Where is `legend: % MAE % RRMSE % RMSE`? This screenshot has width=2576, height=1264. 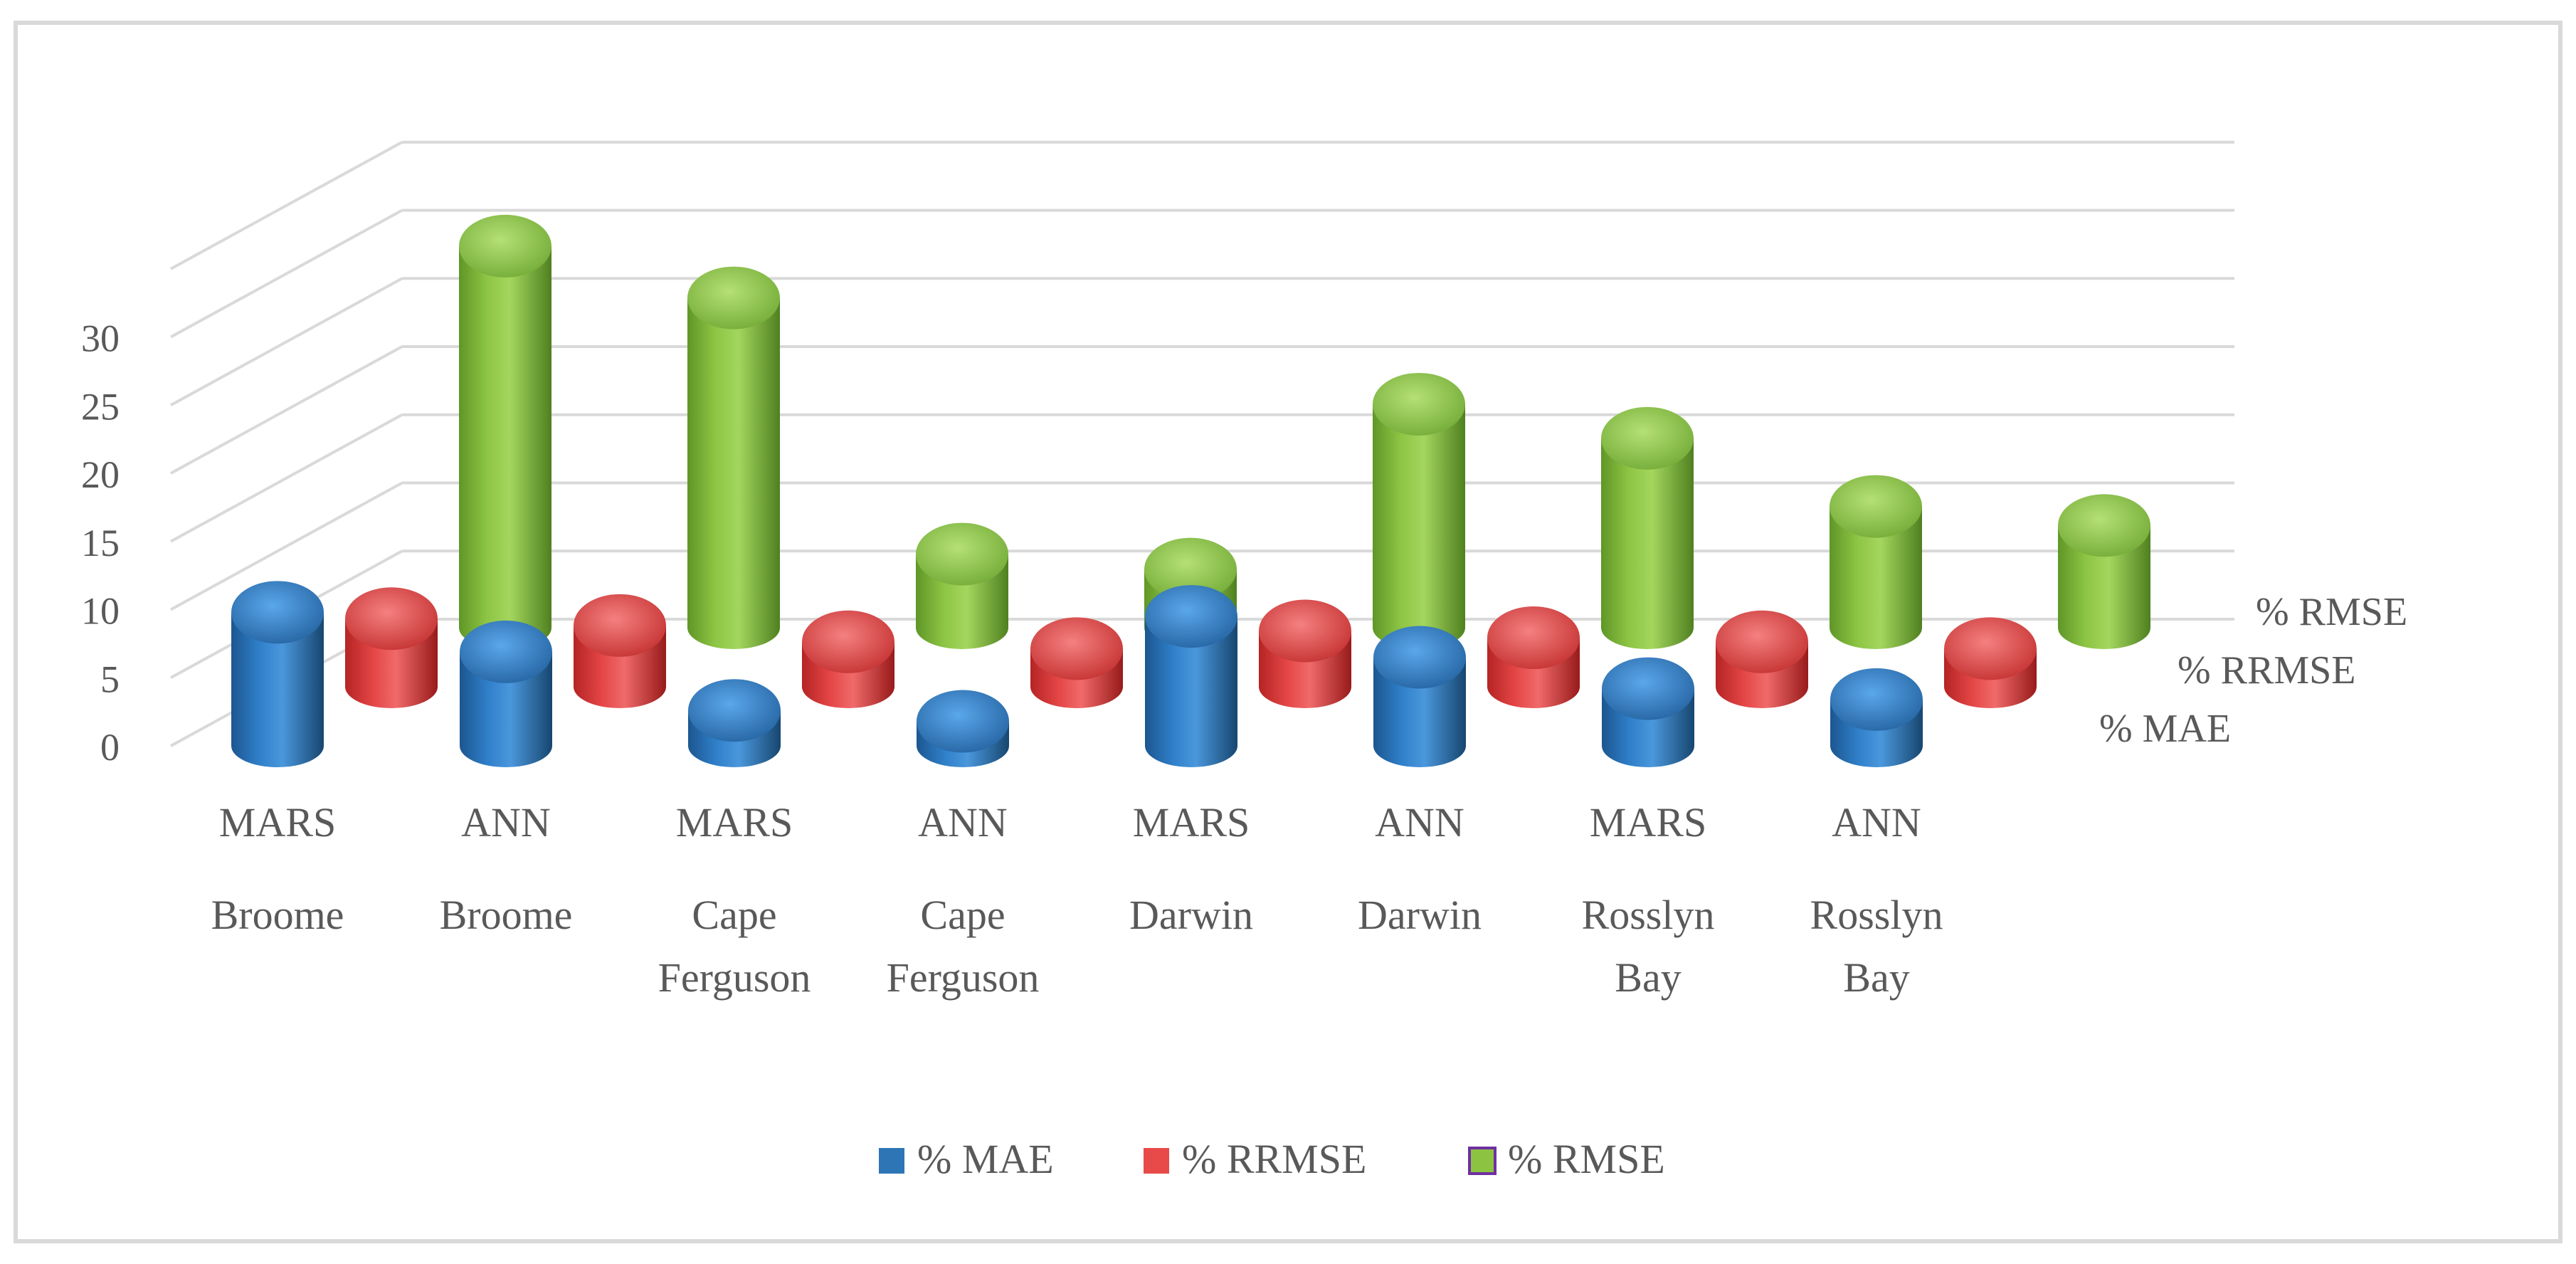
legend: % MAE % RRMSE % RMSE is located at coordinates (1272, 1159).